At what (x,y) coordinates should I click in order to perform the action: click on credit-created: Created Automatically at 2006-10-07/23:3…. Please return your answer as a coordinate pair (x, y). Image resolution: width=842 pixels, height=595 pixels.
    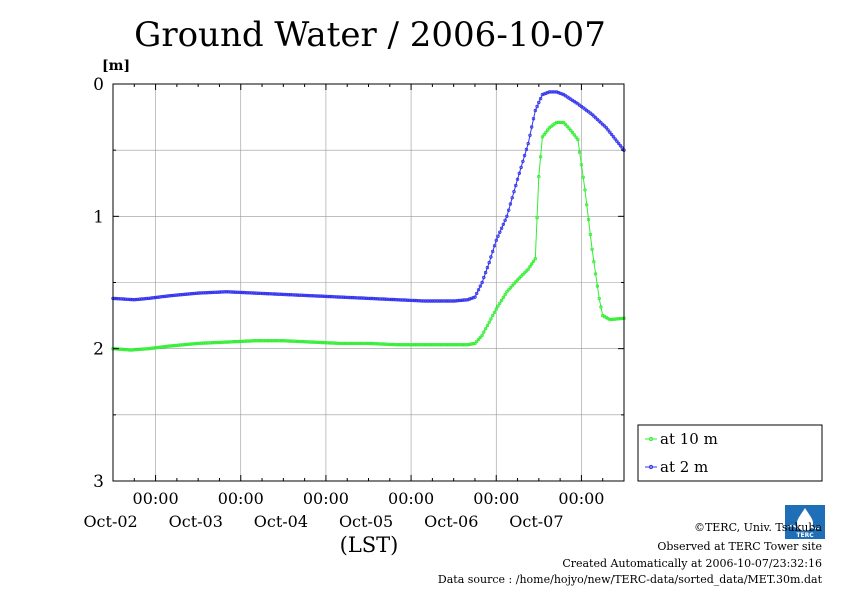
    Looking at the image, I should click on (692, 563).